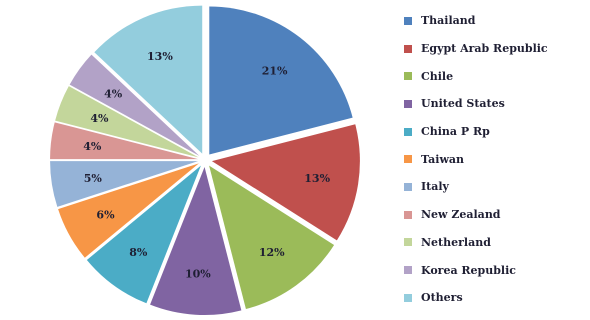  What do you see at coordinates (448, 21) in the screenshot?
I see `legend-label: Thailand` at bounding box center [448, 21].